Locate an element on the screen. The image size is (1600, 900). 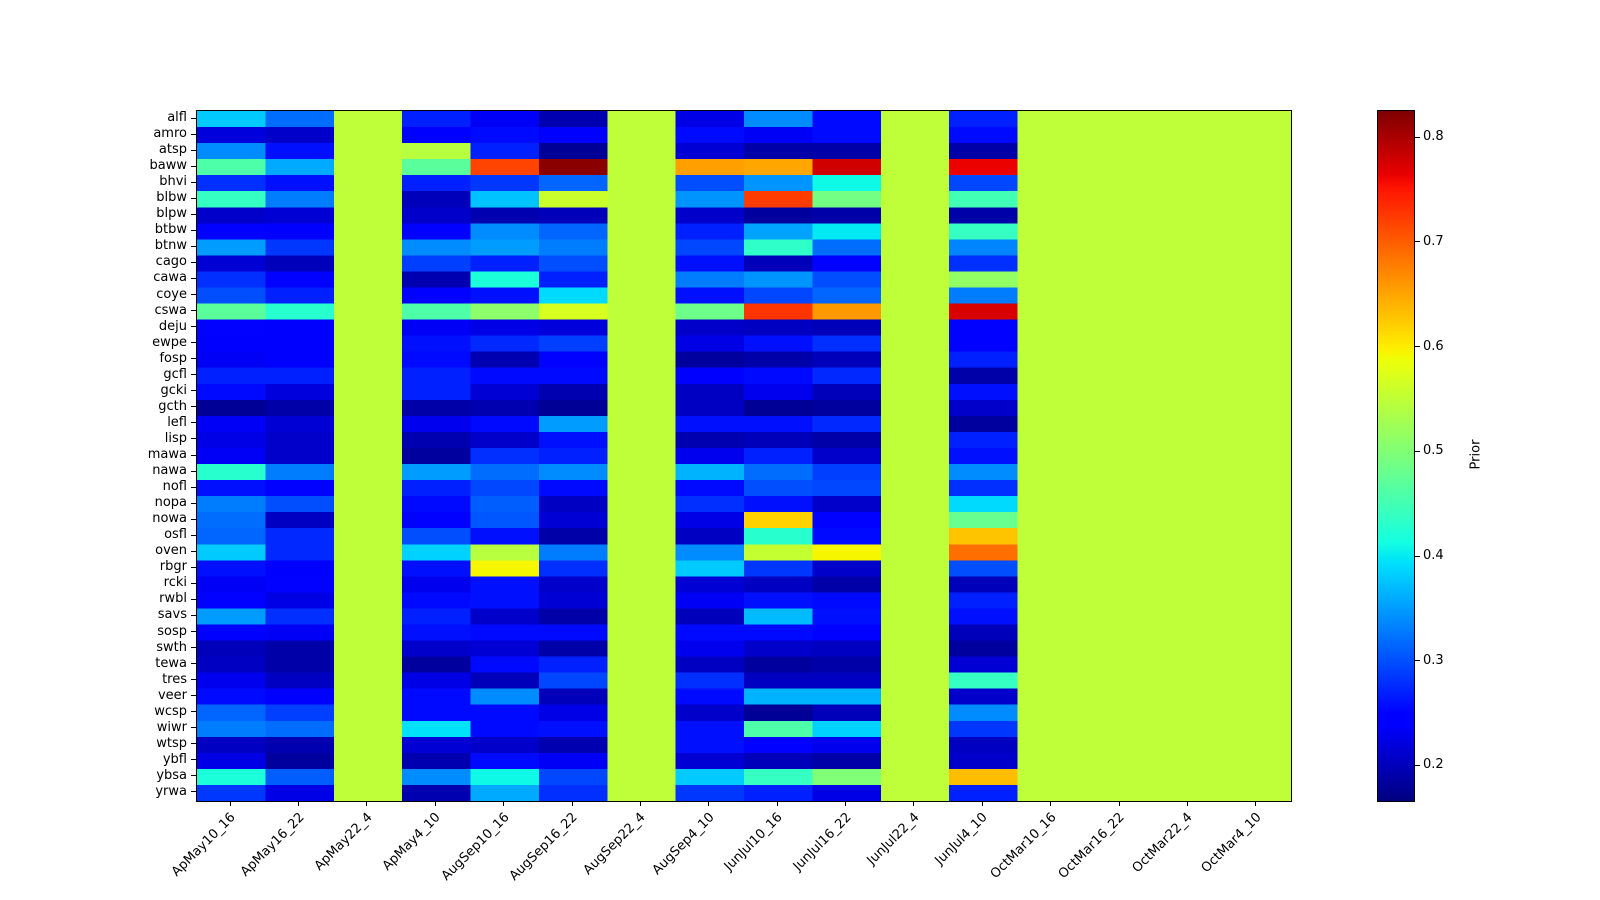
colorbar-tick-label: 0.6 is located at coordinates (1433, 346).